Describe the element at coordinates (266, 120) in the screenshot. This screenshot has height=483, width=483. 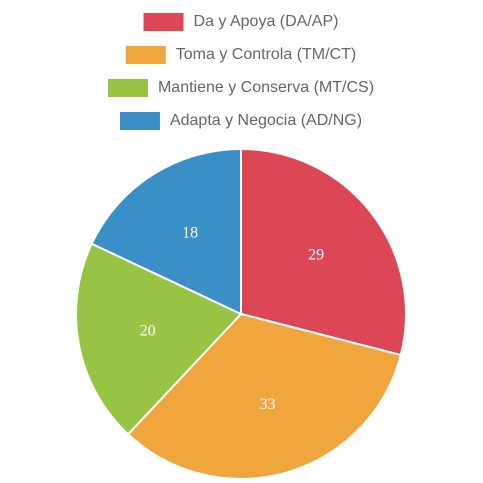
I see `legend-label: Adapta y Negocia (AD/NG)` at that location.